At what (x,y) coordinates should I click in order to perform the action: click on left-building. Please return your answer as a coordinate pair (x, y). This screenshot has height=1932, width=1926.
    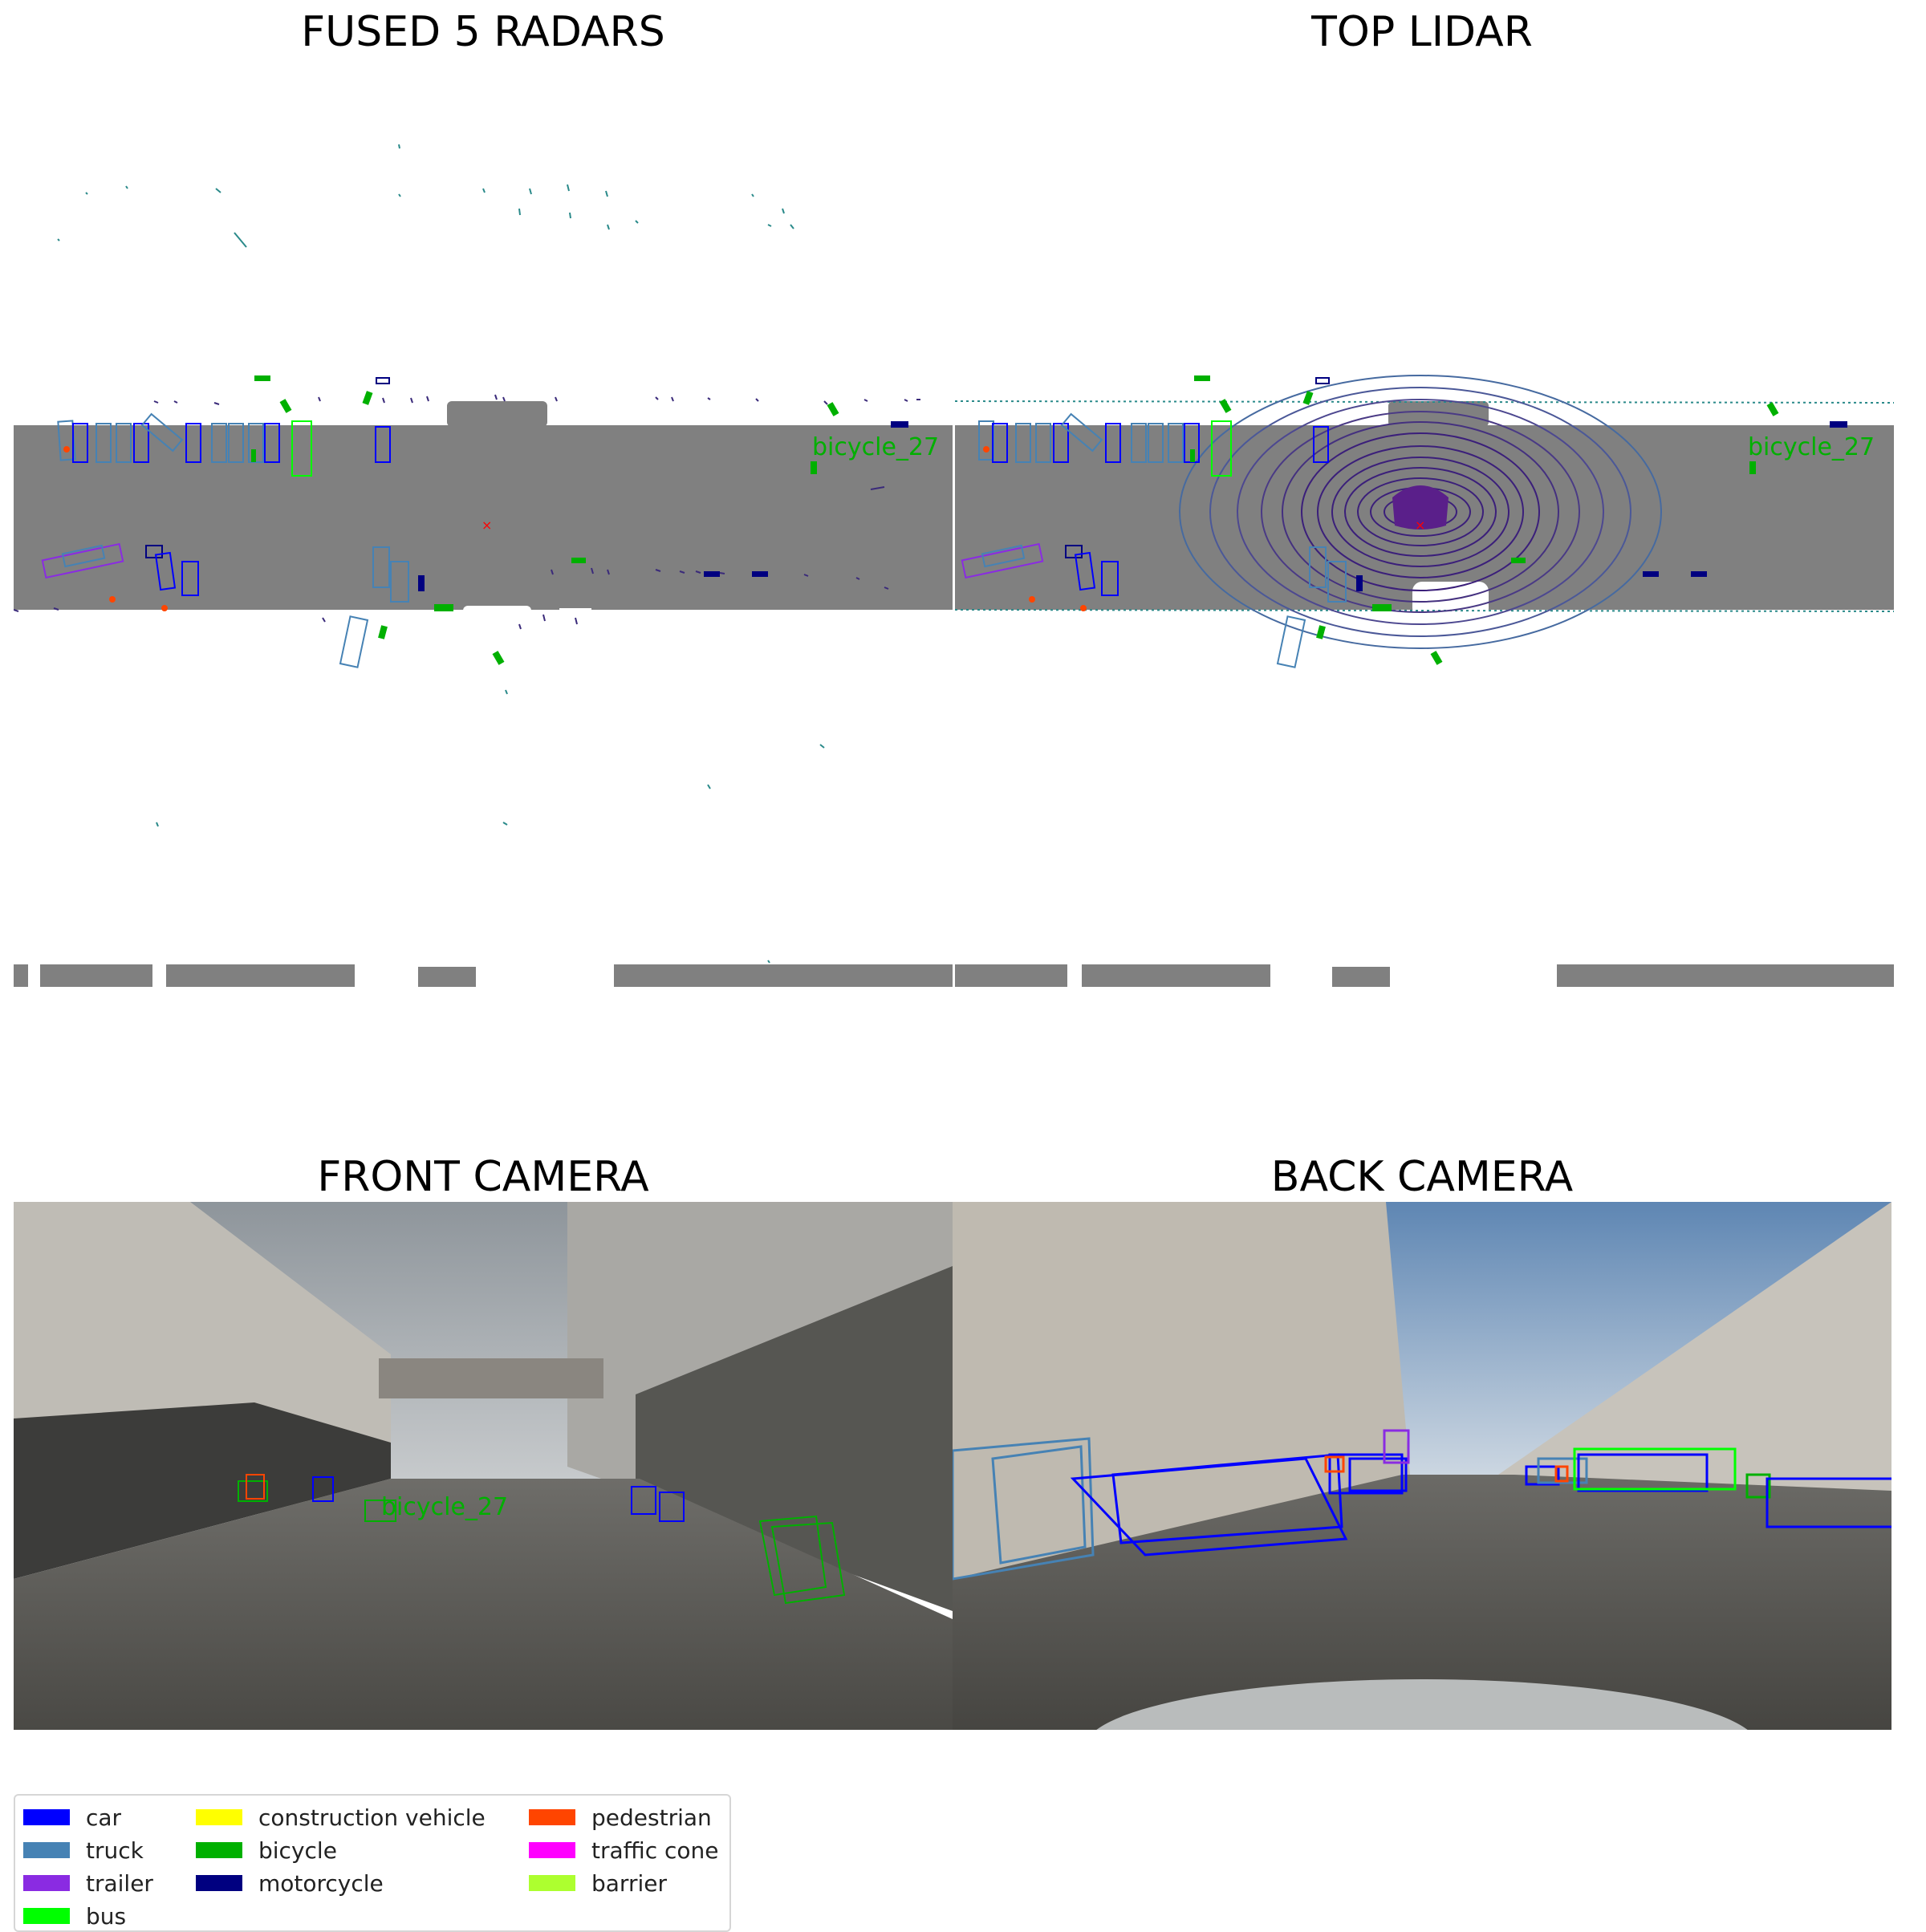
    Looking at the image, I should click on (1181, 1390).